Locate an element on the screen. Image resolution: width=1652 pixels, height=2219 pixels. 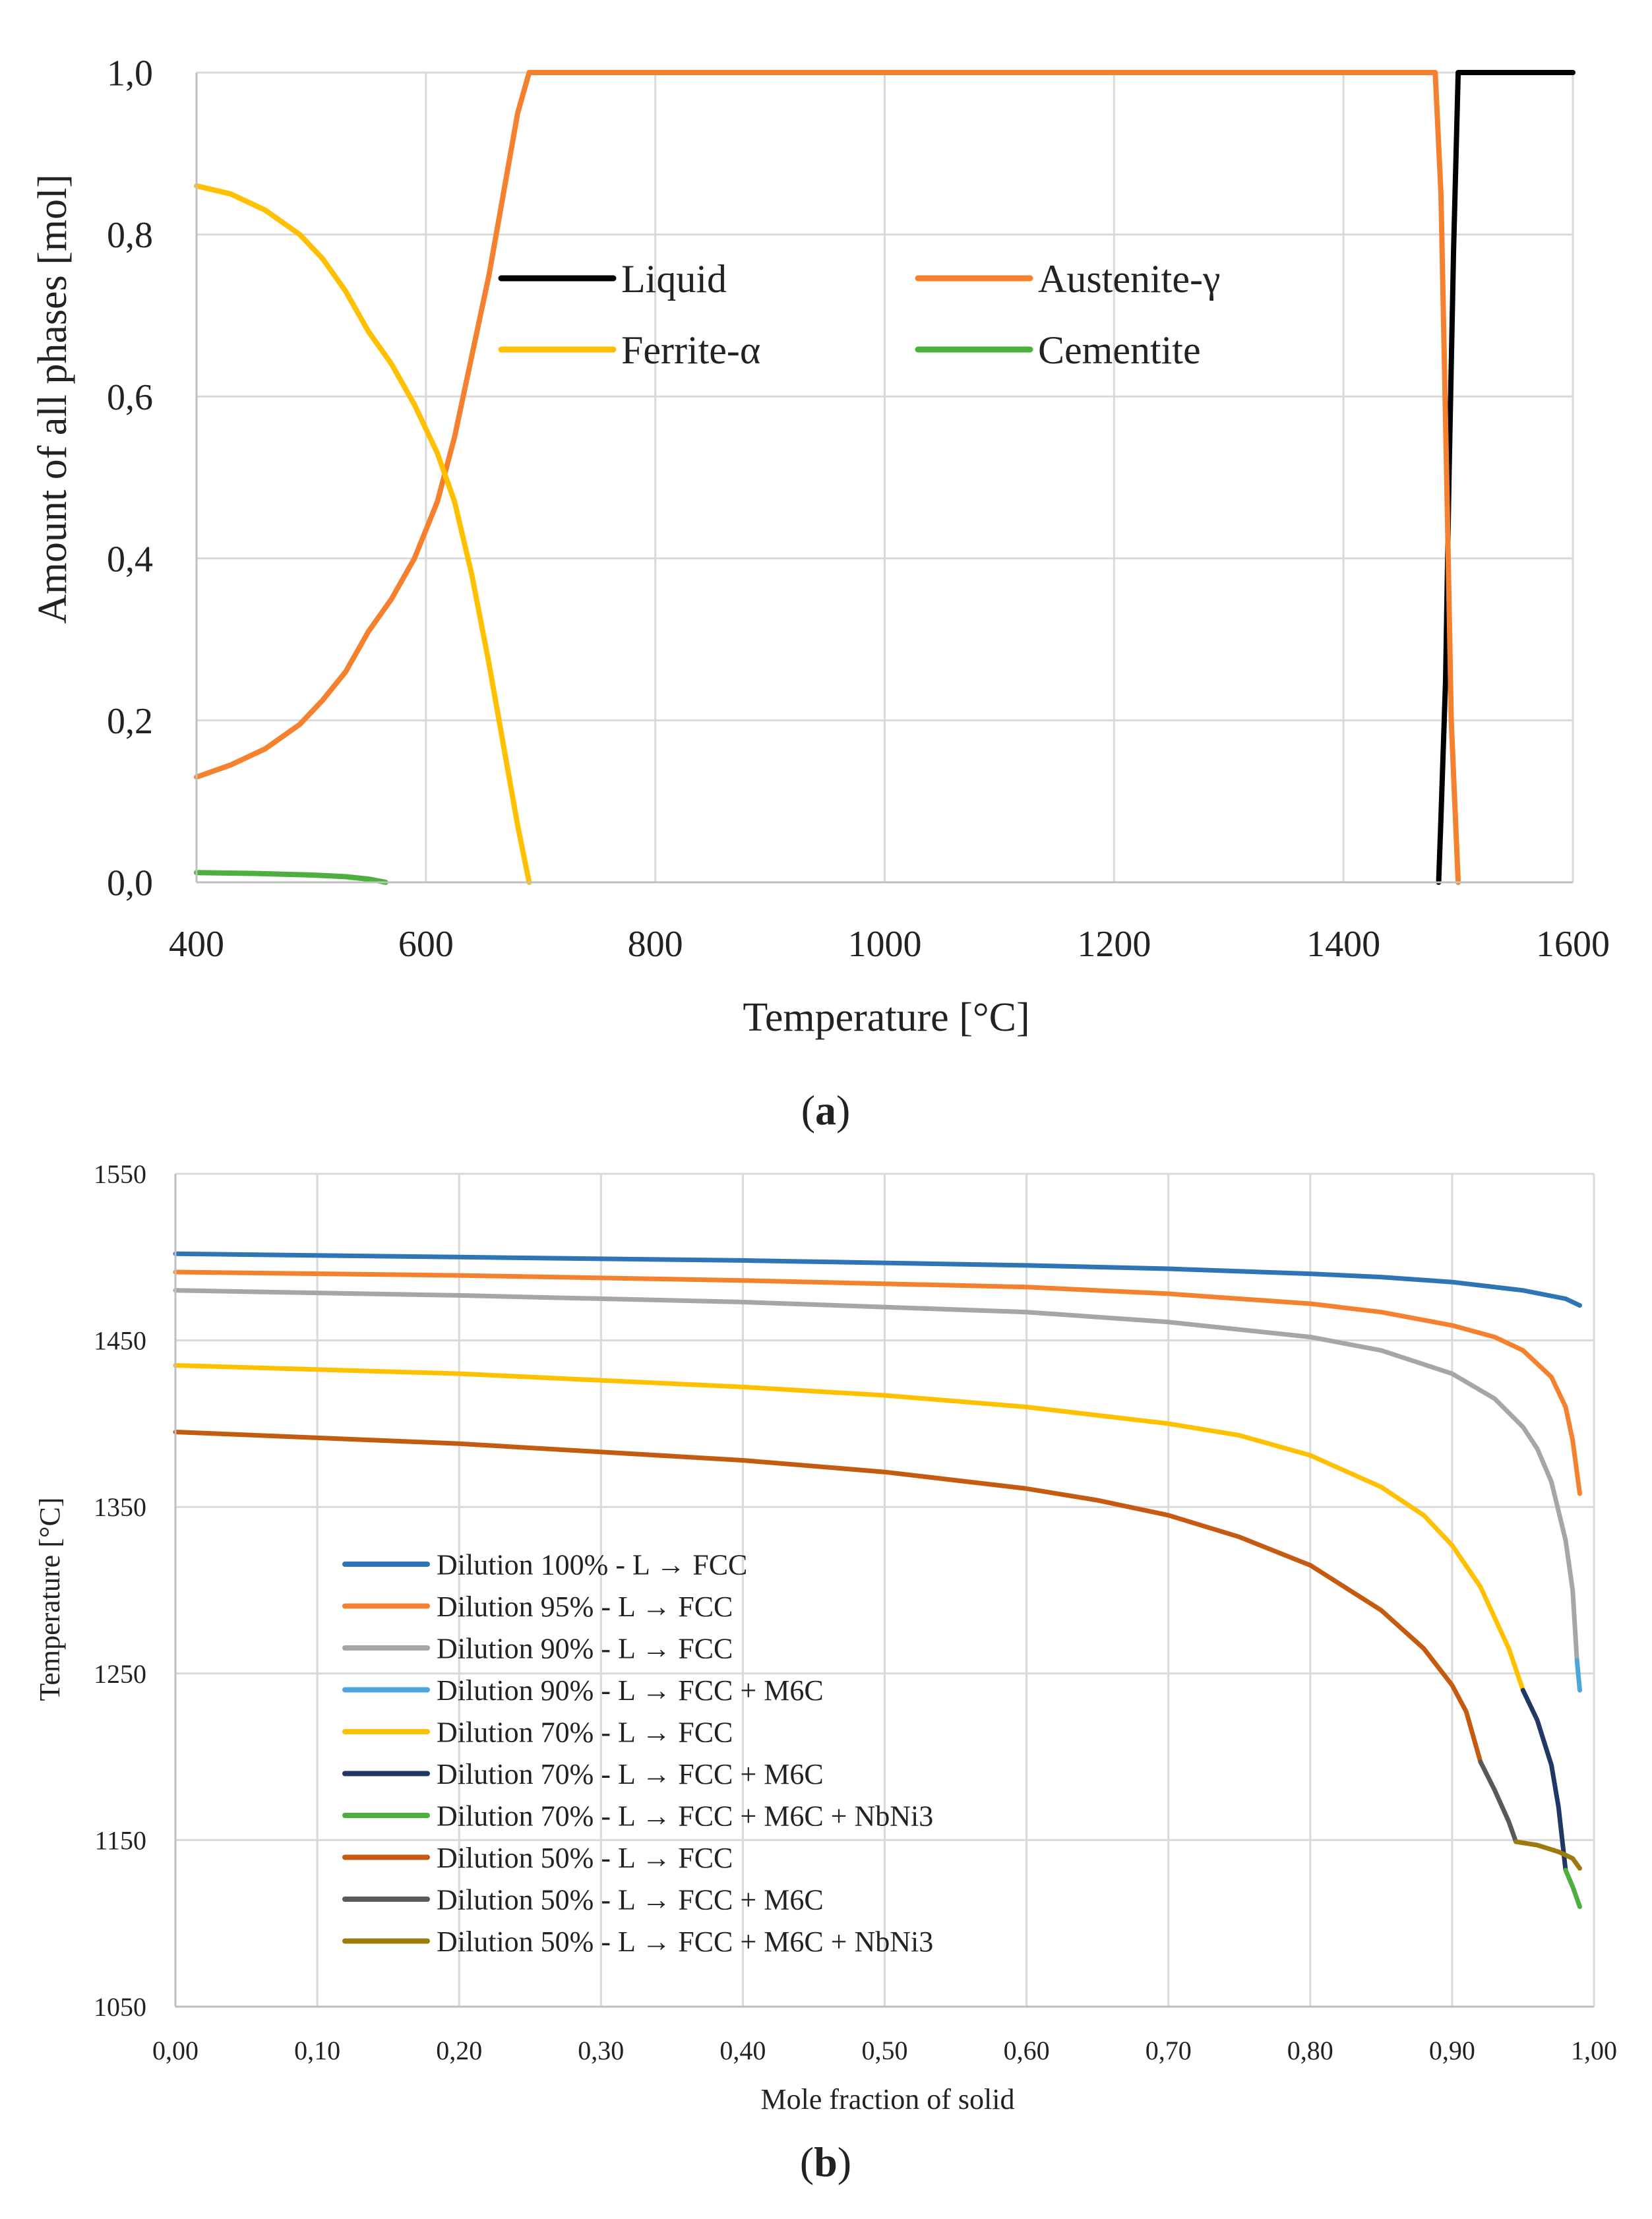
legend-label: Dilution 70% - L → FCC is located at coordinates (585, 1732).